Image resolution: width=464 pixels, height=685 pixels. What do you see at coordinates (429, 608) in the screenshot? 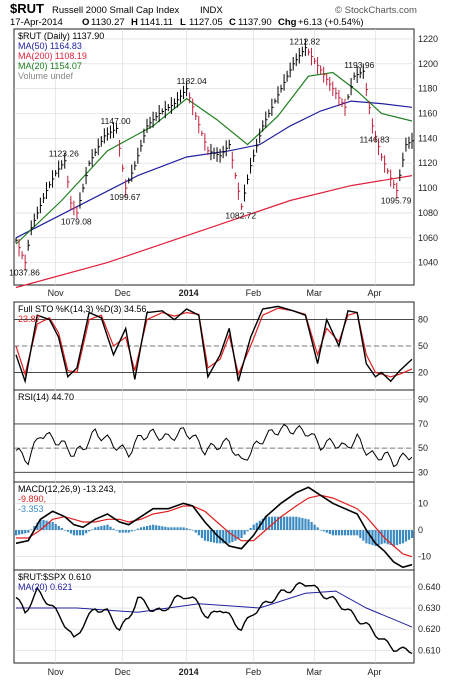
I see `ratio-tick-label: 0.630` at bounding box center [429, 608].